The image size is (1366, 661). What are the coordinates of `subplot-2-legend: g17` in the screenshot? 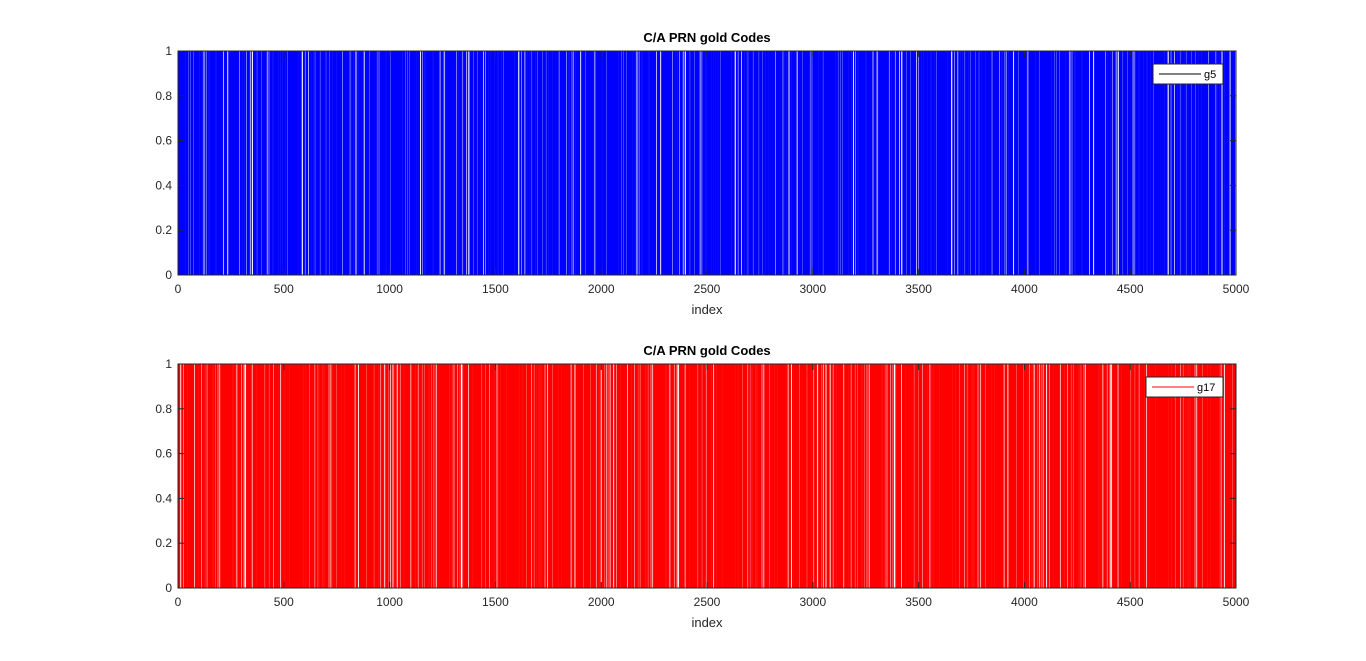 It's located at (1184, 387).